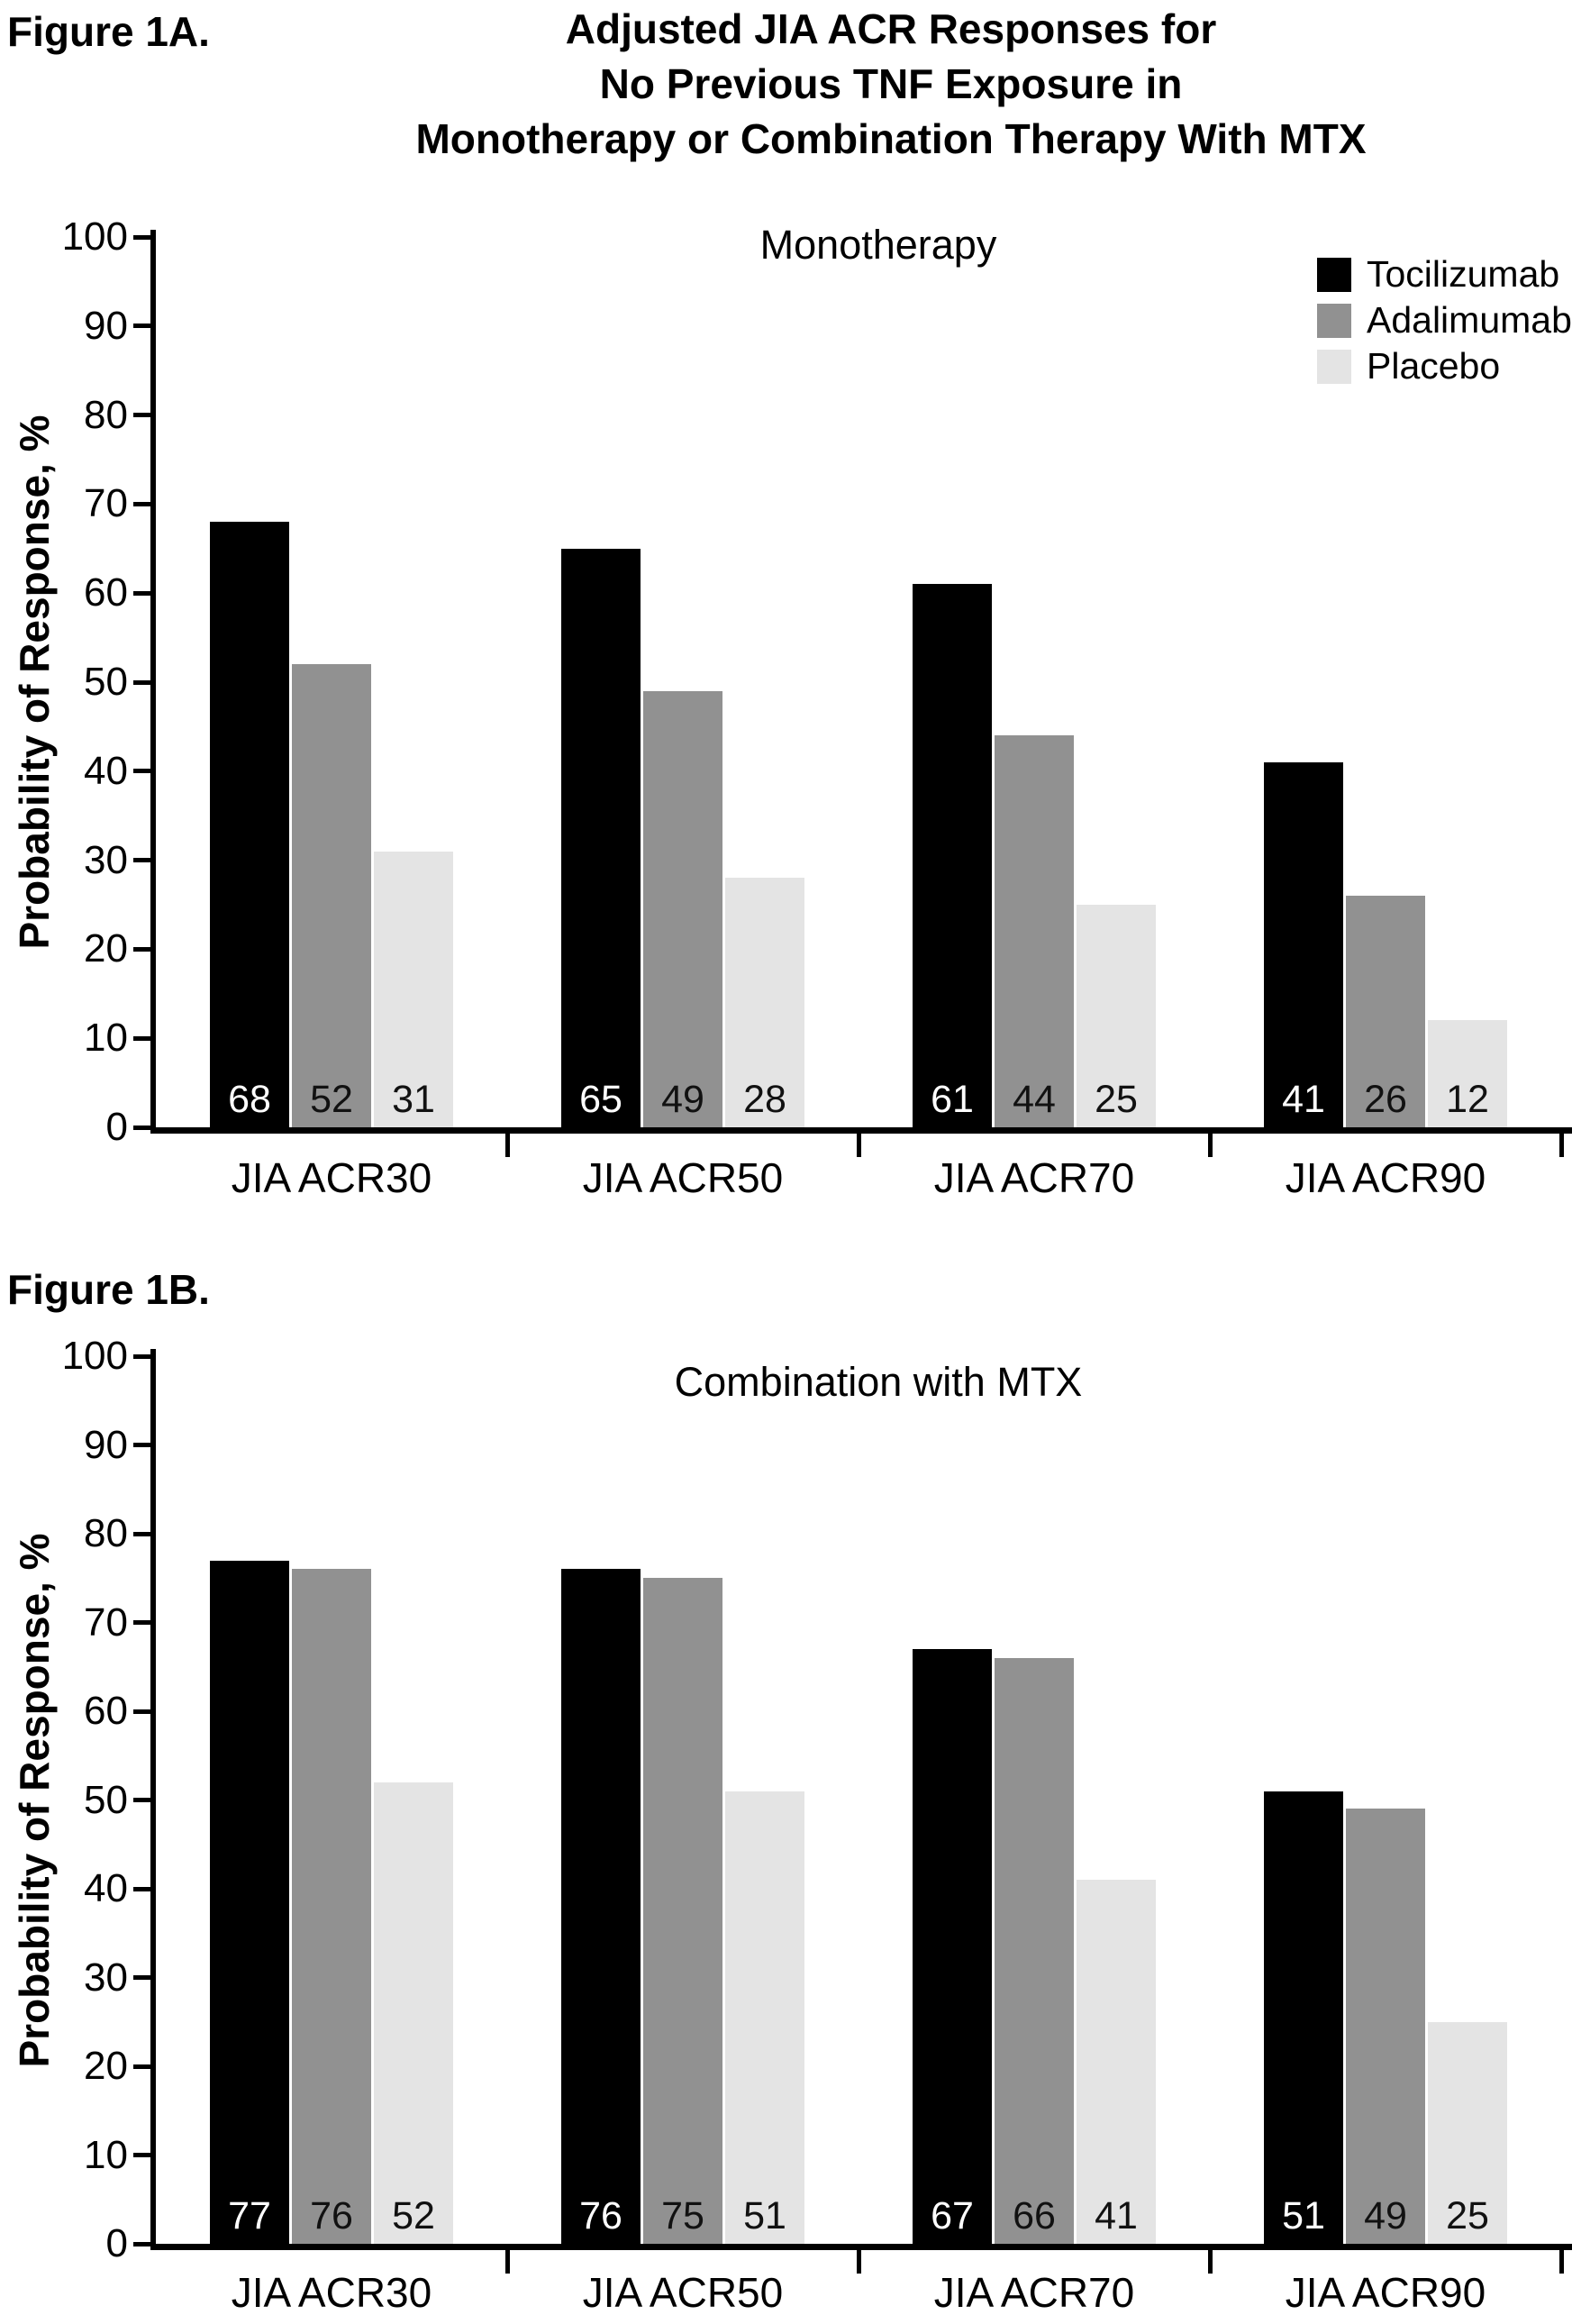 Image resolution: width=1572 pixels, height=2324 pixels. What do you see at coordinates (1385, 1099) in the screenshot?
I see `bar-value-label: 26` at bounding box center [1385, 1099].